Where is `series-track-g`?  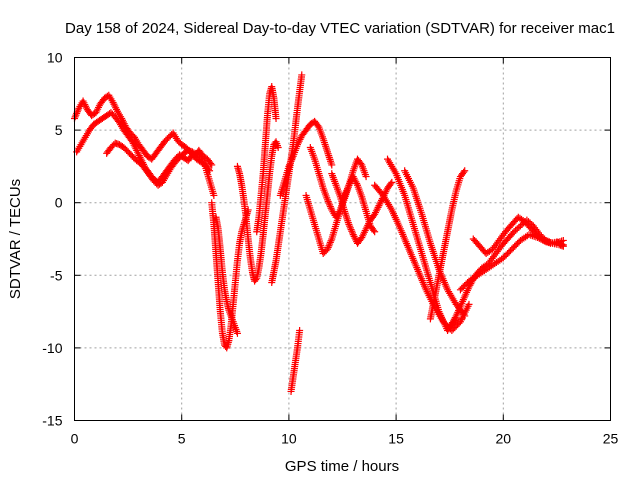
series-track-g is located at coordinates (266, 159).